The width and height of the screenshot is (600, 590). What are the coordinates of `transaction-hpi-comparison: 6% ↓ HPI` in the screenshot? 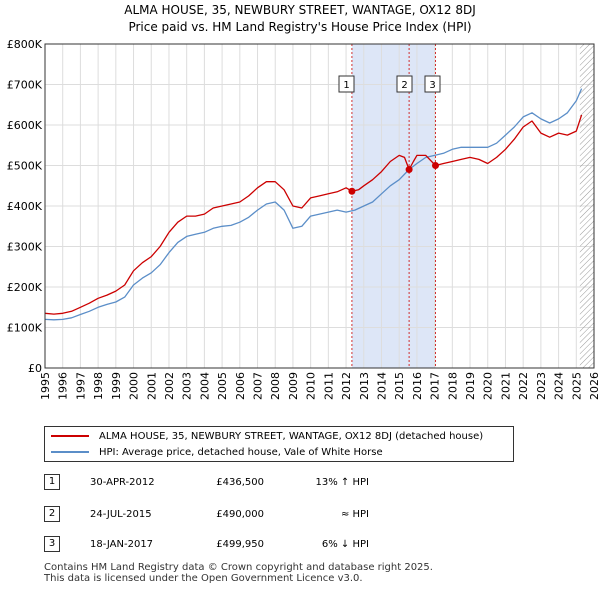 It's located at (345, 544).